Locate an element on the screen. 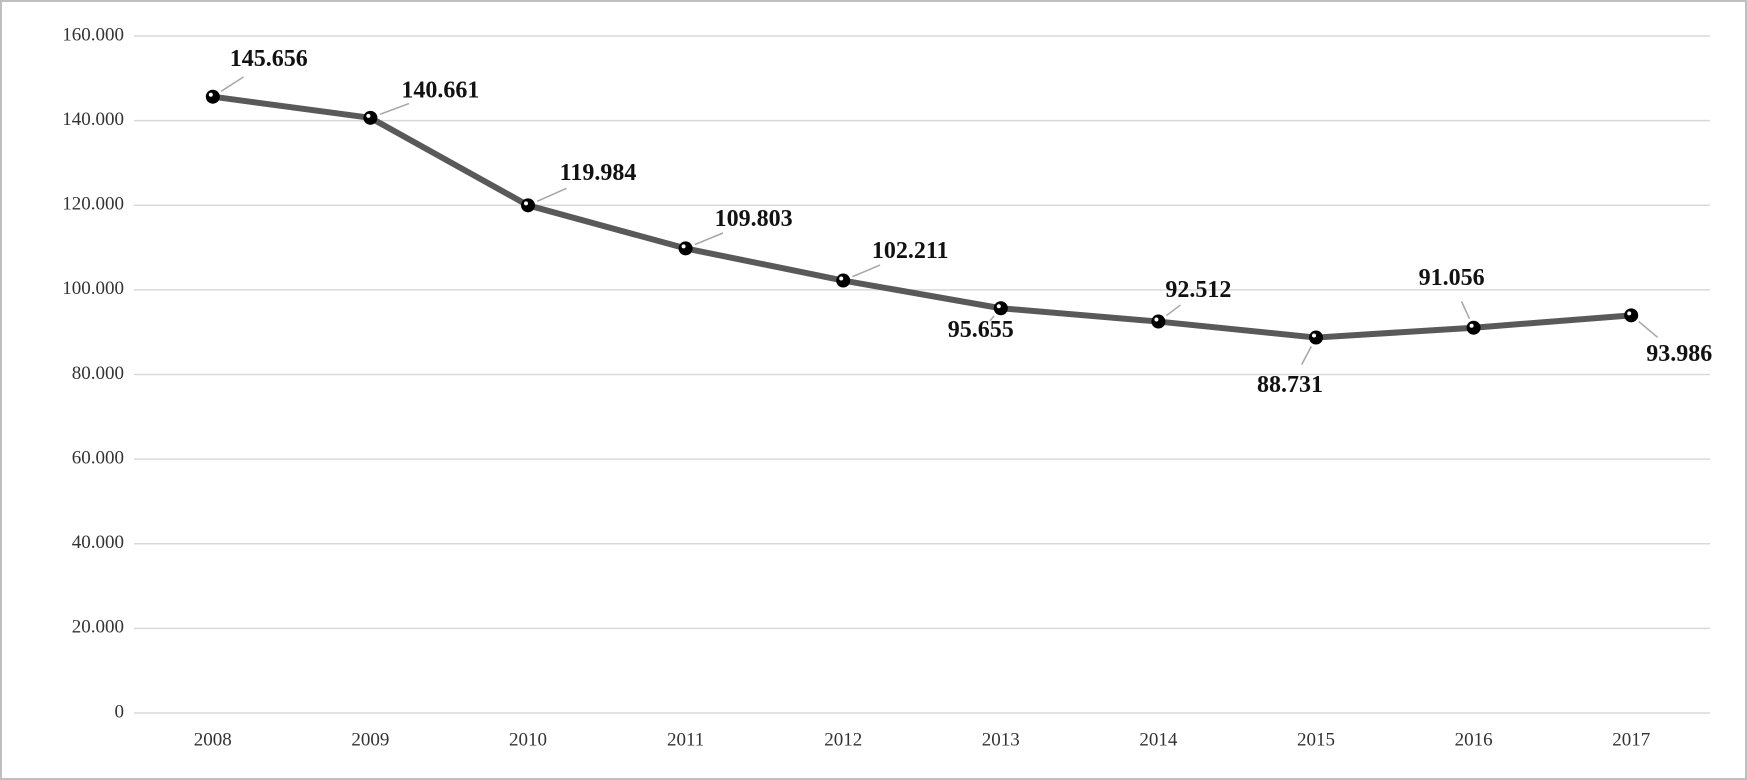  x-tick-label: 2016 is located at coordinates (1474, 739).